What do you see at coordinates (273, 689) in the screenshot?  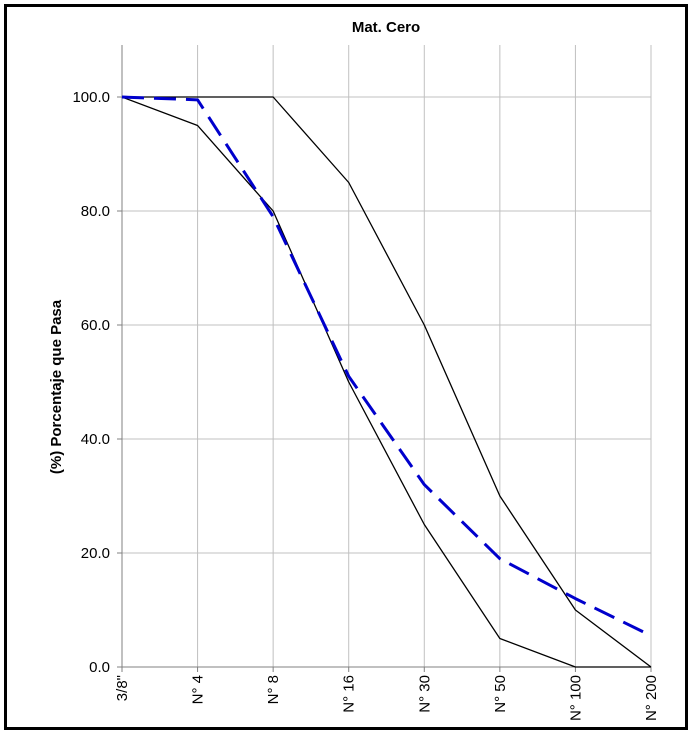 I see `x-tick-label: N° 8` at bounding box center [273, 689].